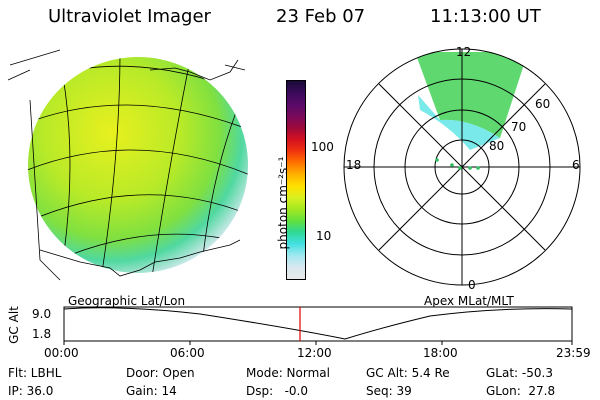 The height and width of the screenshot is (400, 600). Describe the element at coordinates (472, 285) in the screenshot. I see `mlt-label-0: 0` at that location.